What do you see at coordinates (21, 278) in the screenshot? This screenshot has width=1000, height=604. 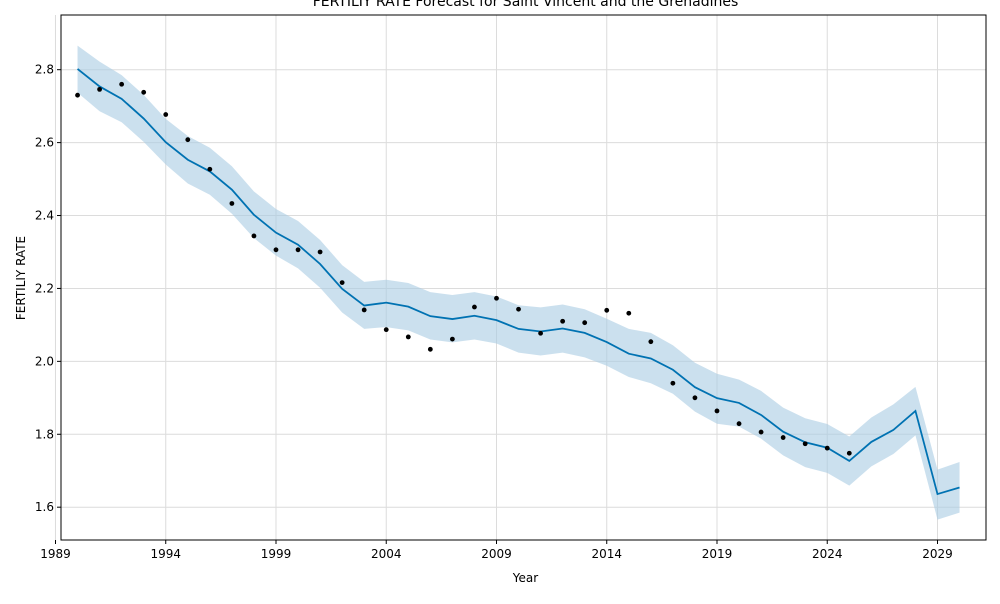 I see `y-axis-label: FERTILIY RATE` at bounding box center [21, 278].